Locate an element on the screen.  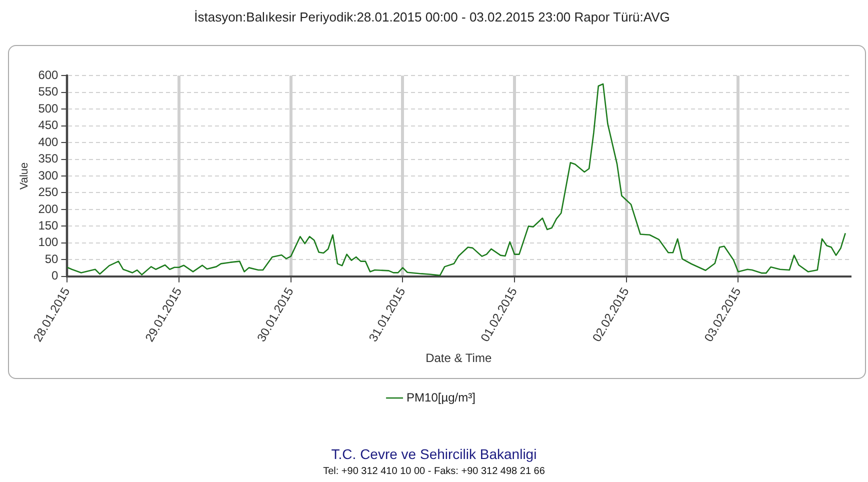
y-tick-label: 600 is located at coordinates (48, 75).